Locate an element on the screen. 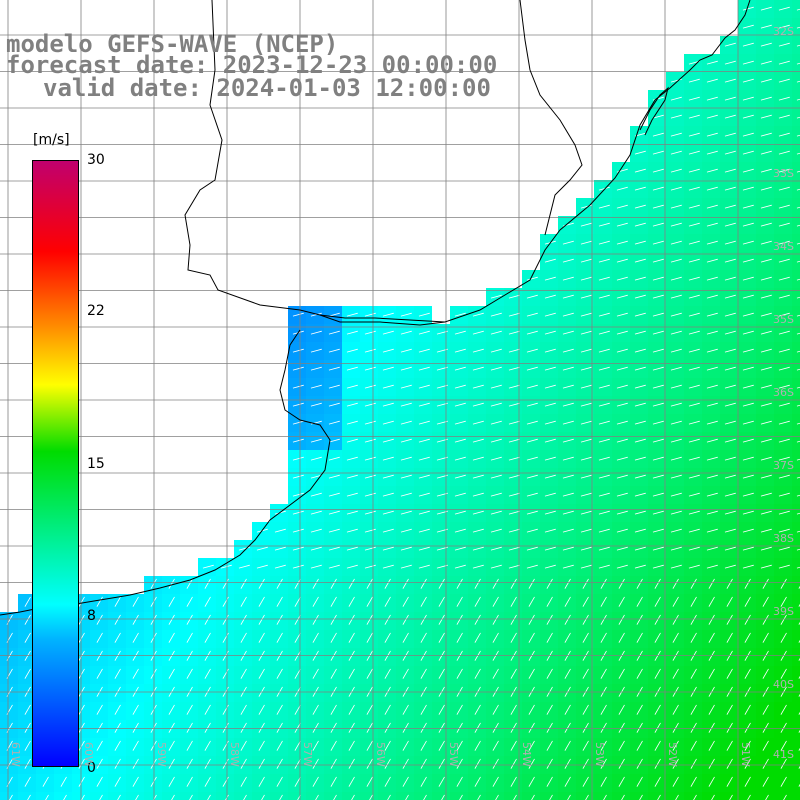 This screenshot has width=800, height=800. lat-label: 32S is located at coordinates (783, 31).